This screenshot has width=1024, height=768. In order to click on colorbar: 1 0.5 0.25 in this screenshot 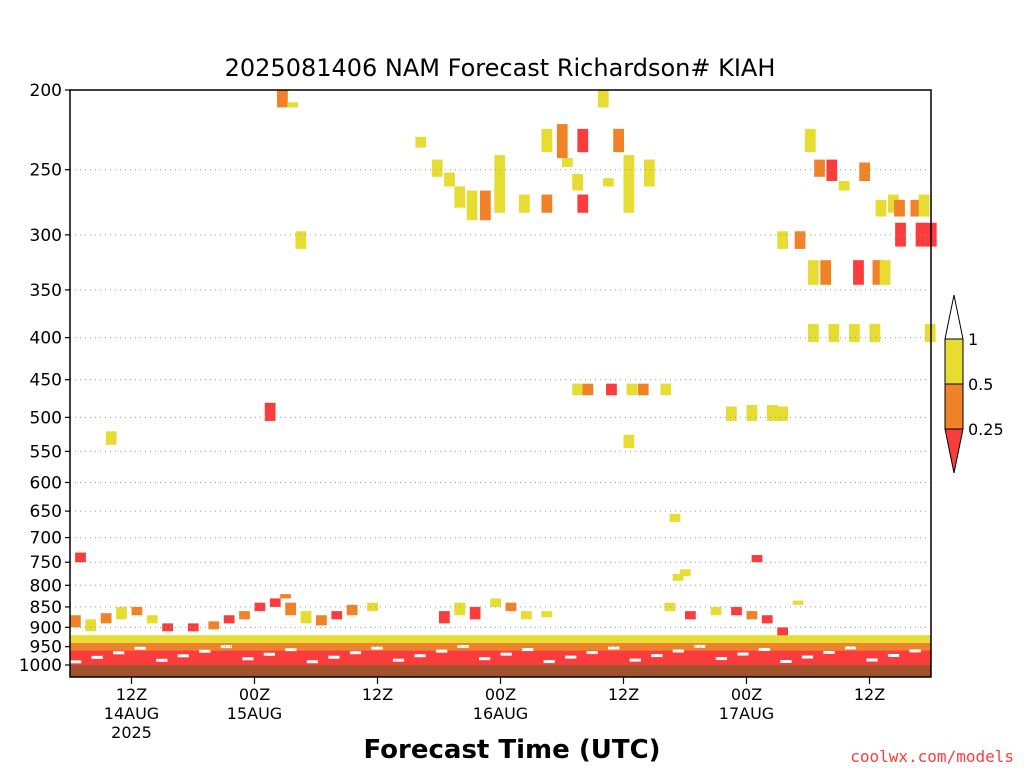, I will do `click(974, 384)`.